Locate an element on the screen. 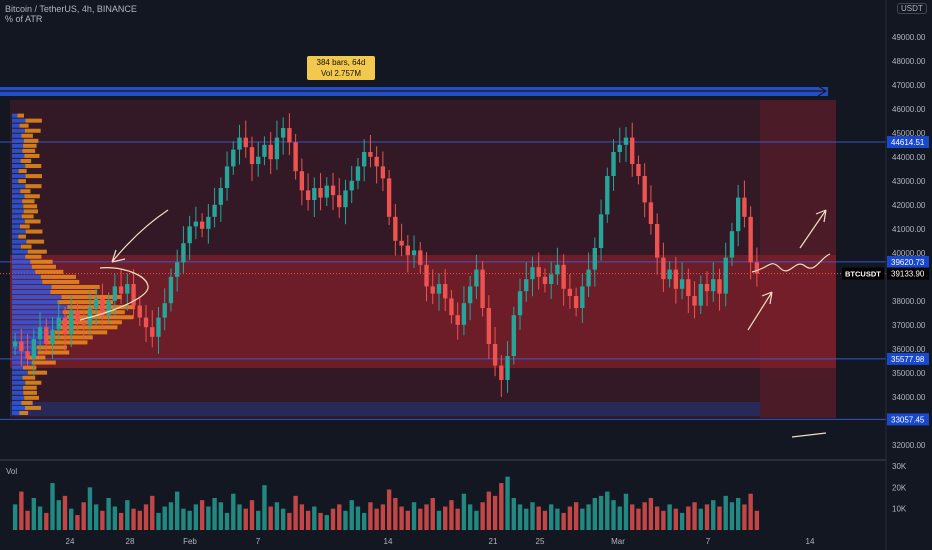  price-level-label: 39620.73 is located at coordinates (908, 262).